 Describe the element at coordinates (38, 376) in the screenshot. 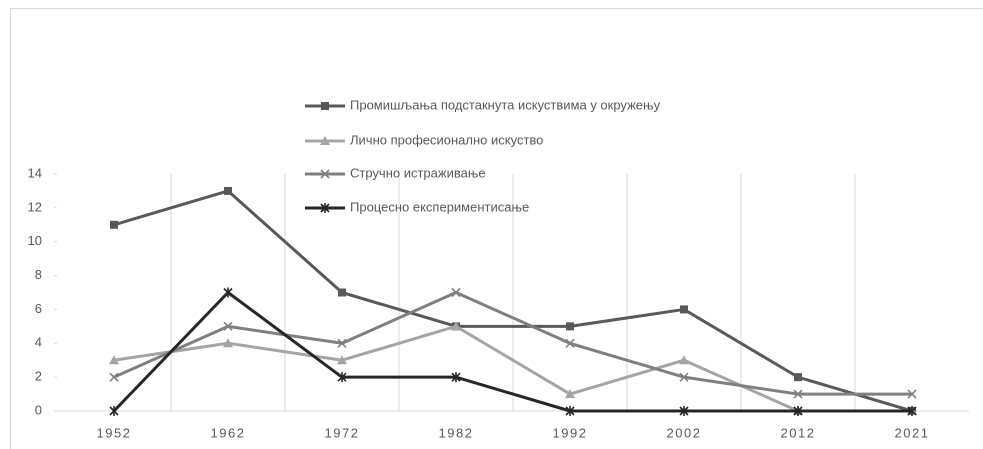

I see `y-tick-label: 2` at that location.